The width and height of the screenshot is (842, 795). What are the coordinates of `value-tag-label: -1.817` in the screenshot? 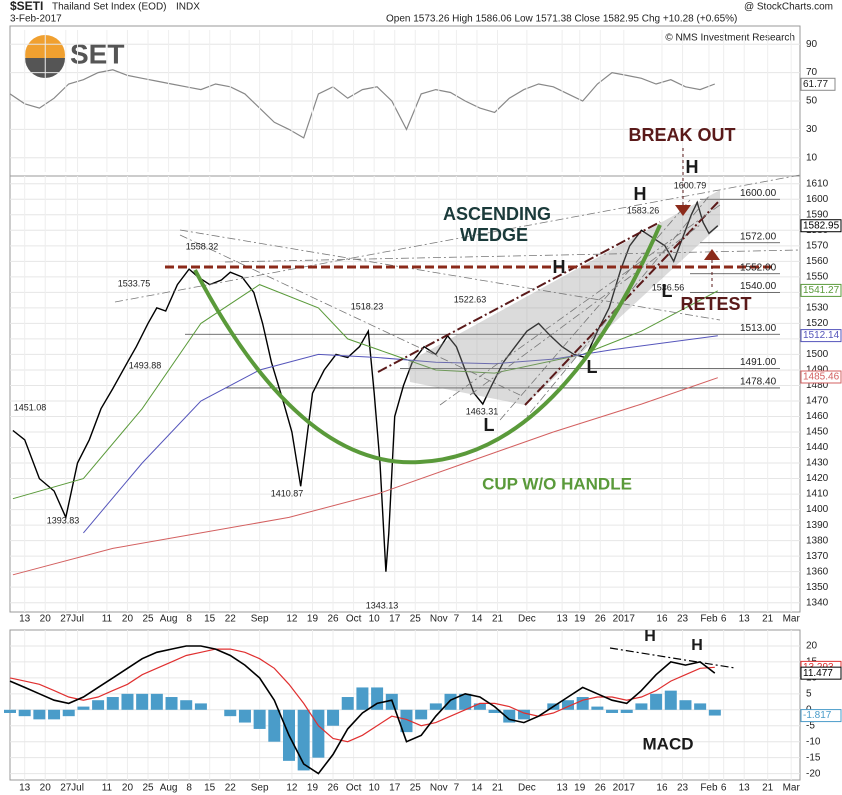 It's located at (817, 715).